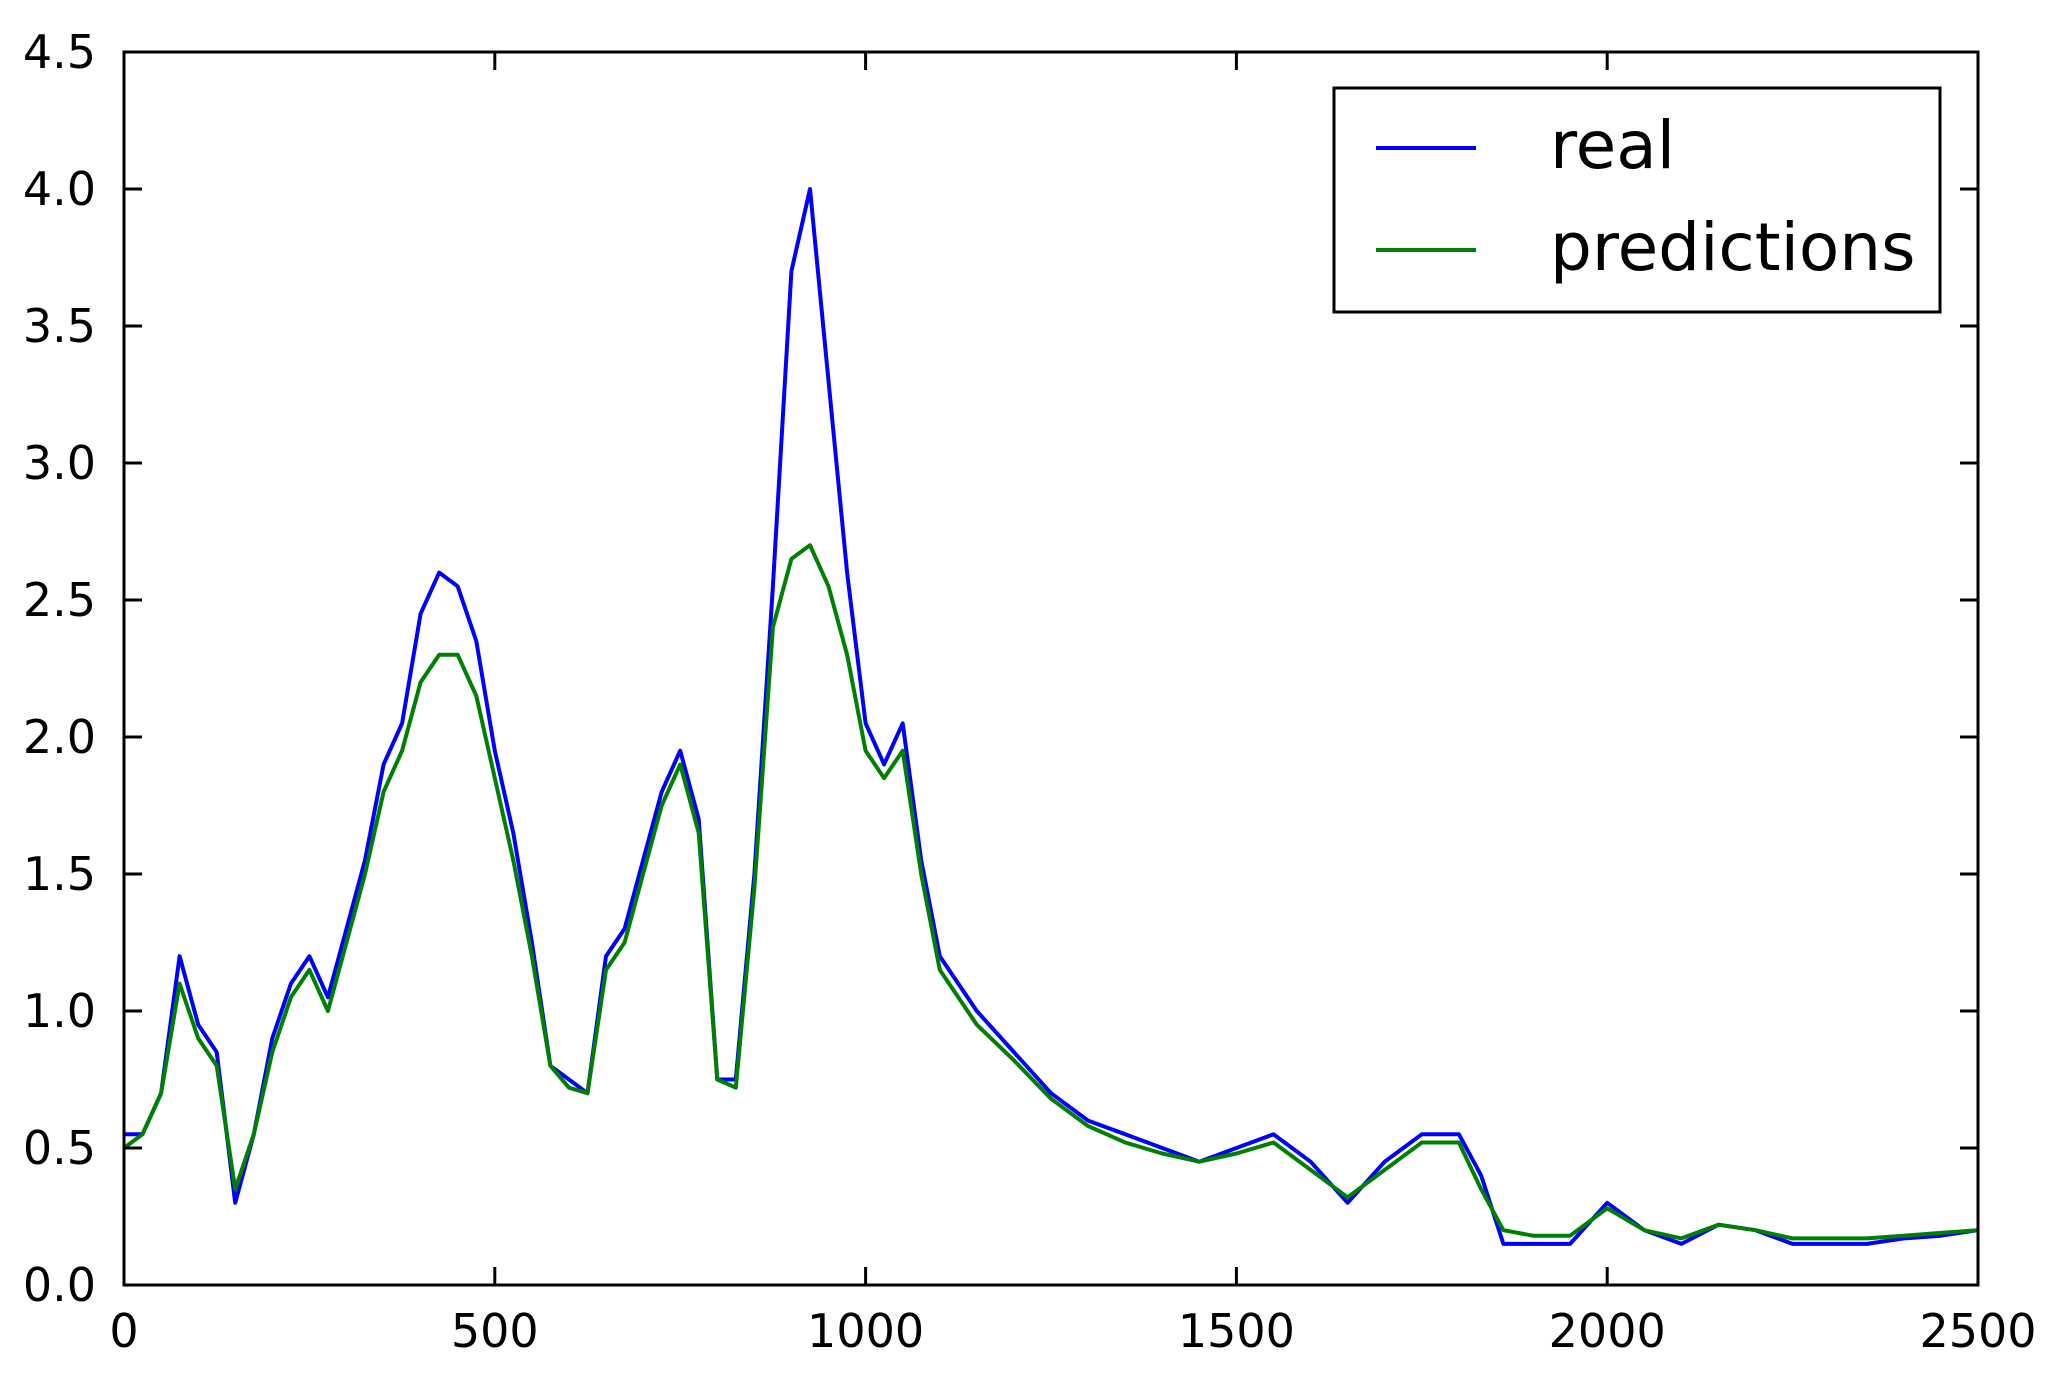 The height and width of the screenshot is (1391, 2053). What do you see at coordinates (865, 1331) in the screenshot?
I see `x-tick-label: 1000` at bounding box center [865, 1331].